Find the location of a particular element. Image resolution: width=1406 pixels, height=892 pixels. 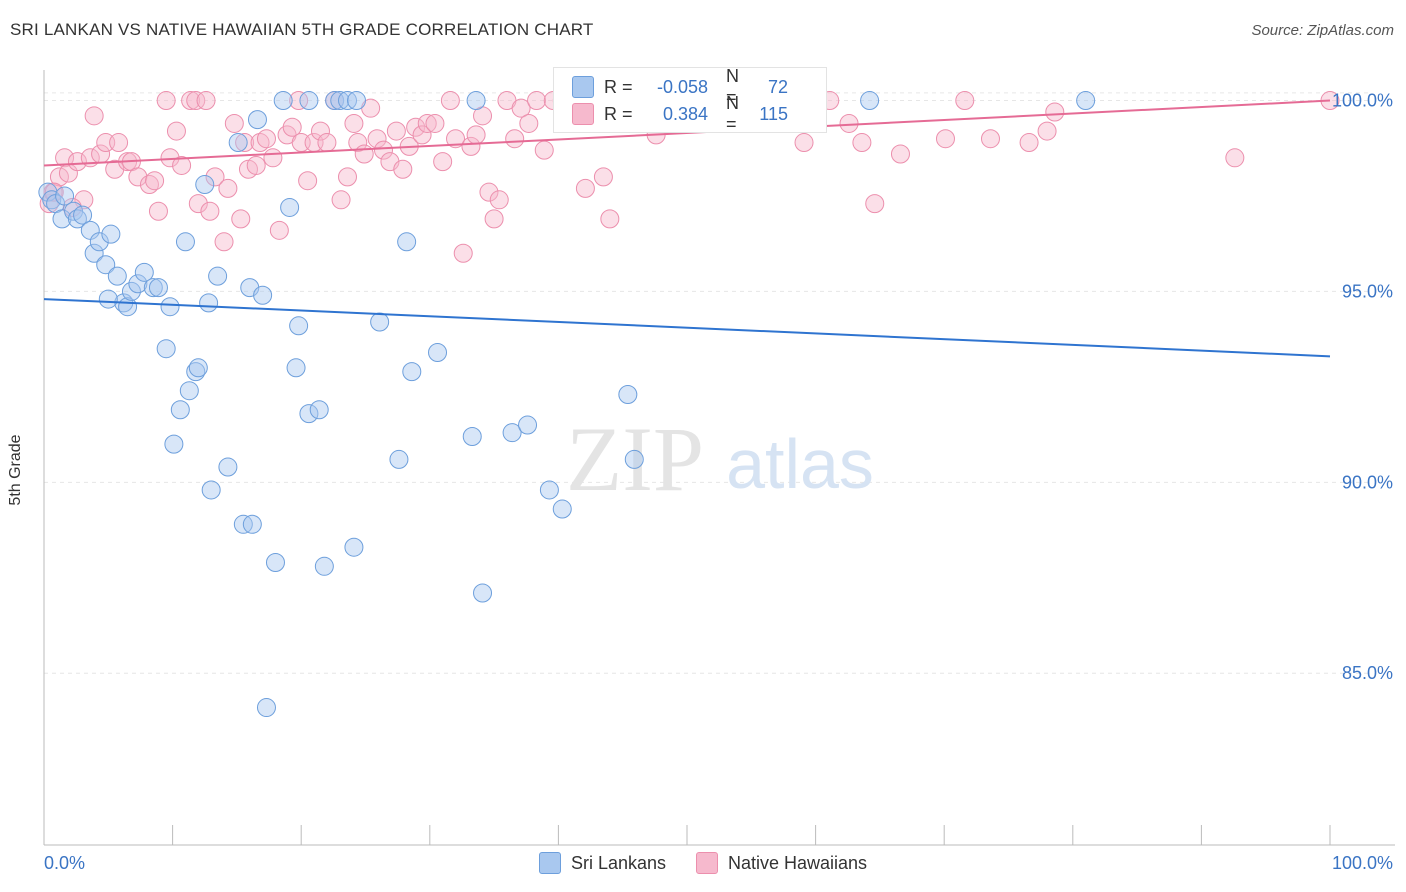

y-tick-label: 85.0% is located at coordinates (1367, 673).